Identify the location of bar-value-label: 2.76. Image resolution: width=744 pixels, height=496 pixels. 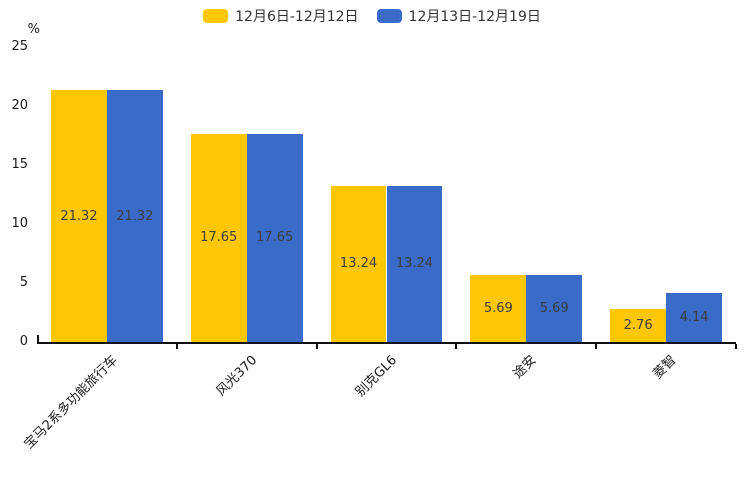
(638, 326).